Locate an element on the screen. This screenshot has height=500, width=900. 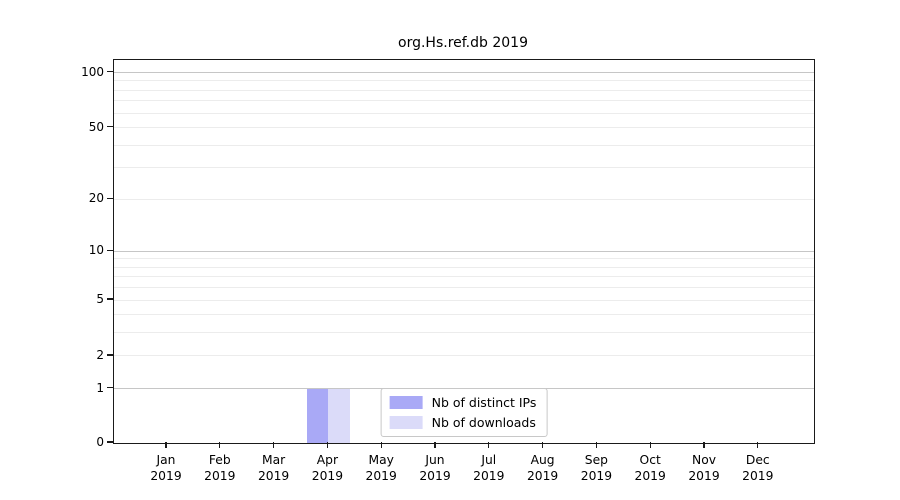
y-tick-label: 10 is located at coordinates (96, 250).